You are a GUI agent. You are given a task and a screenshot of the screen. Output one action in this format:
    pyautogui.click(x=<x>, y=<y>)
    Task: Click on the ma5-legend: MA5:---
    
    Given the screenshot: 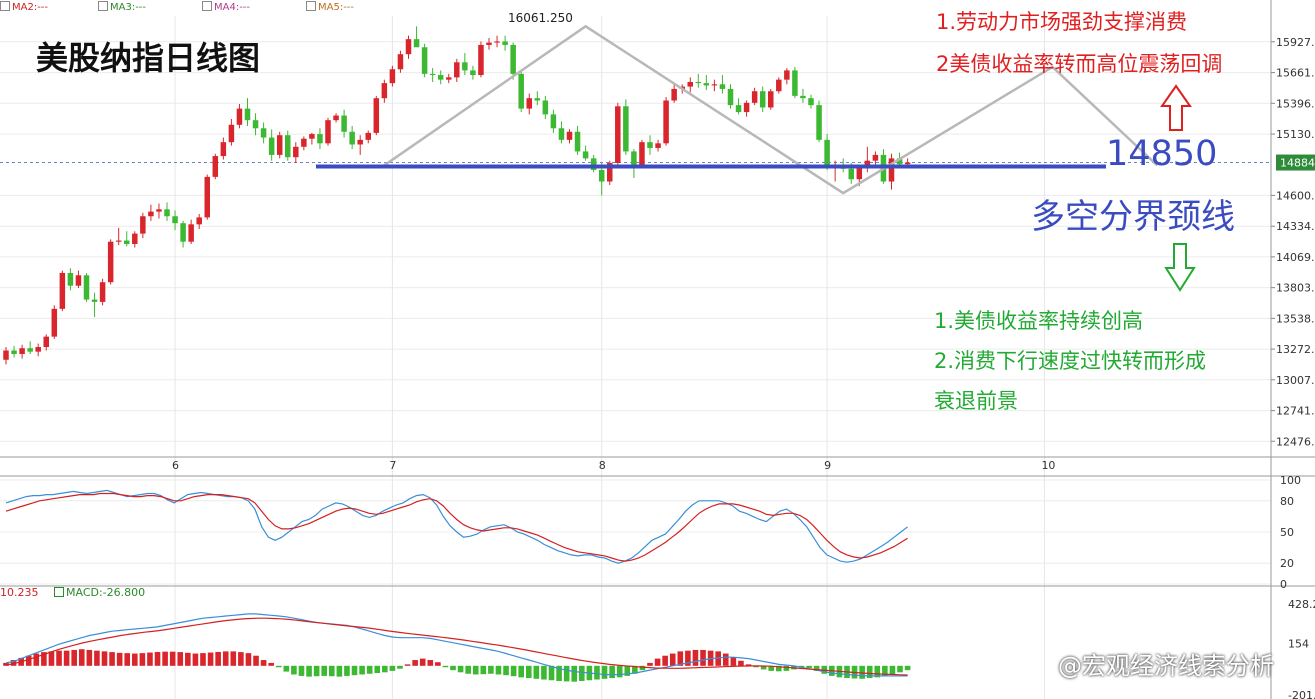 What is the action you would take?
    pyautogui.click(x=330, y=8)
    